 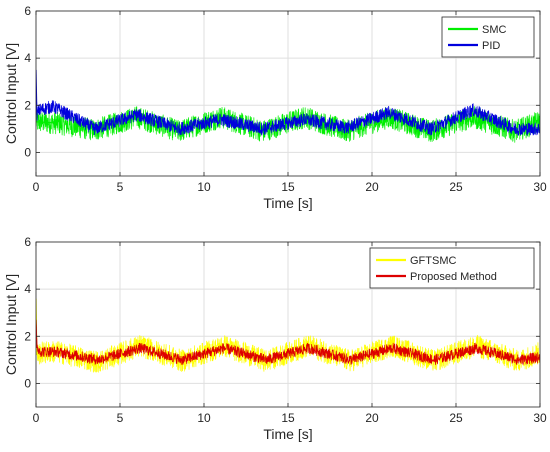 I want to click on legend-label: SMC, so click(x=494, y=30).